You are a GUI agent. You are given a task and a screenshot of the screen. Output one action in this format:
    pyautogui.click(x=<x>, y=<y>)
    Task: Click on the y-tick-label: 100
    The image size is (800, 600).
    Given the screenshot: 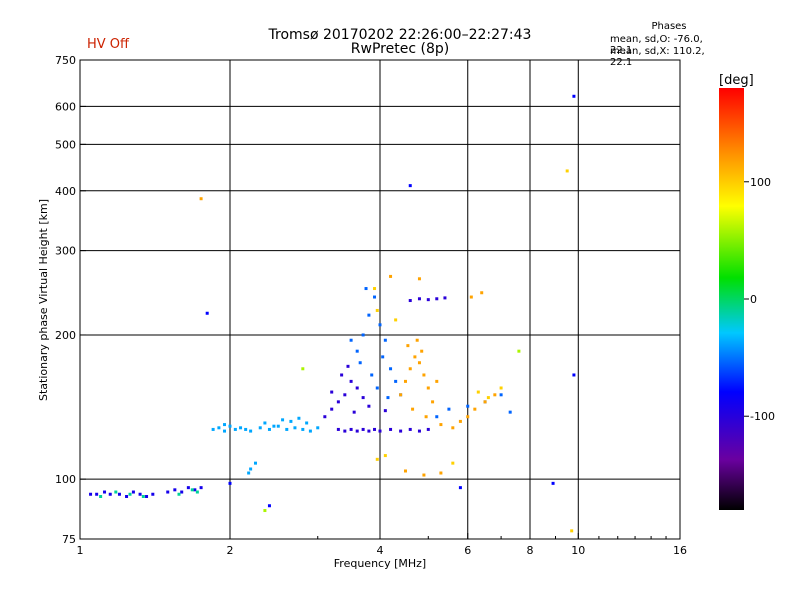 What is the action you would take?
    pyautogui.click(x=65, y=479)
    